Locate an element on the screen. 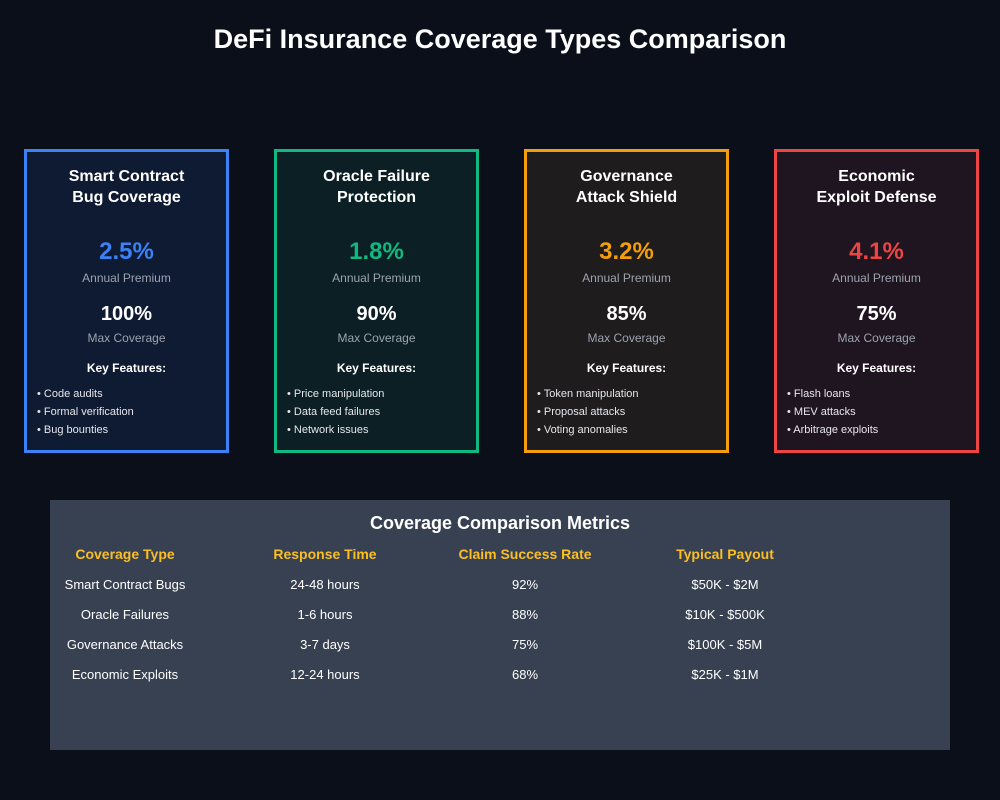 The width and height of the screenshot is (1000, 800). max-coverage-value: 90% is located at coordinates (376, 314).